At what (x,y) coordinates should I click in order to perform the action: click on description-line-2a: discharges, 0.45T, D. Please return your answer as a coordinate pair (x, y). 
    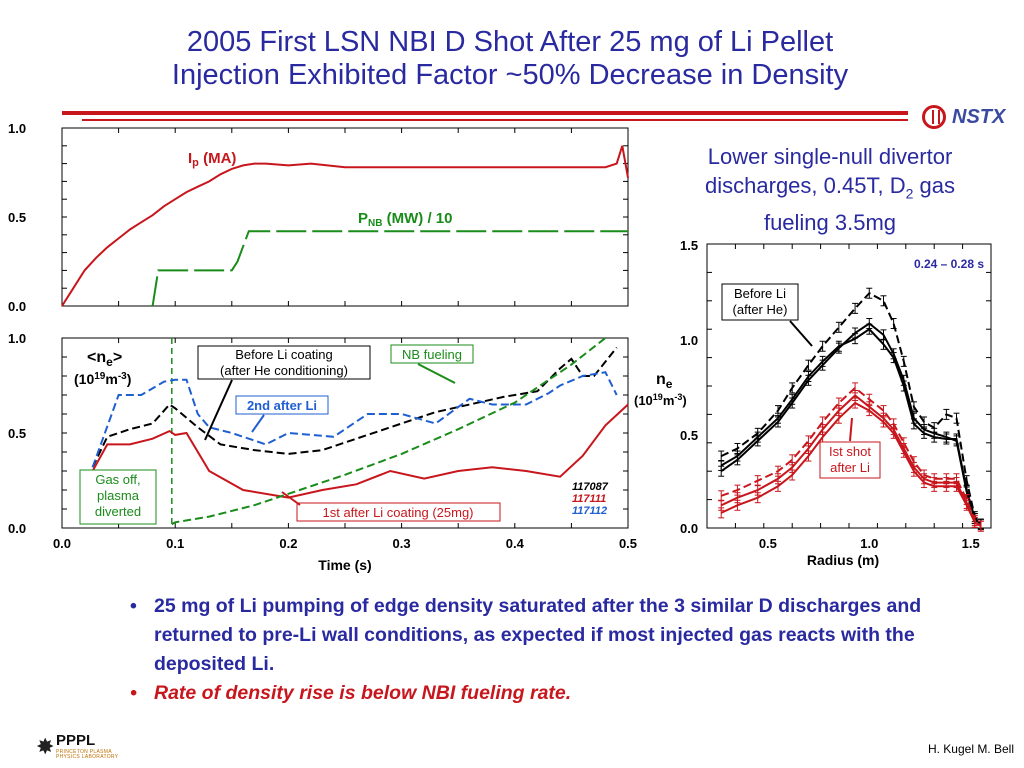
    Looking at the image, I should click on (805, 185).